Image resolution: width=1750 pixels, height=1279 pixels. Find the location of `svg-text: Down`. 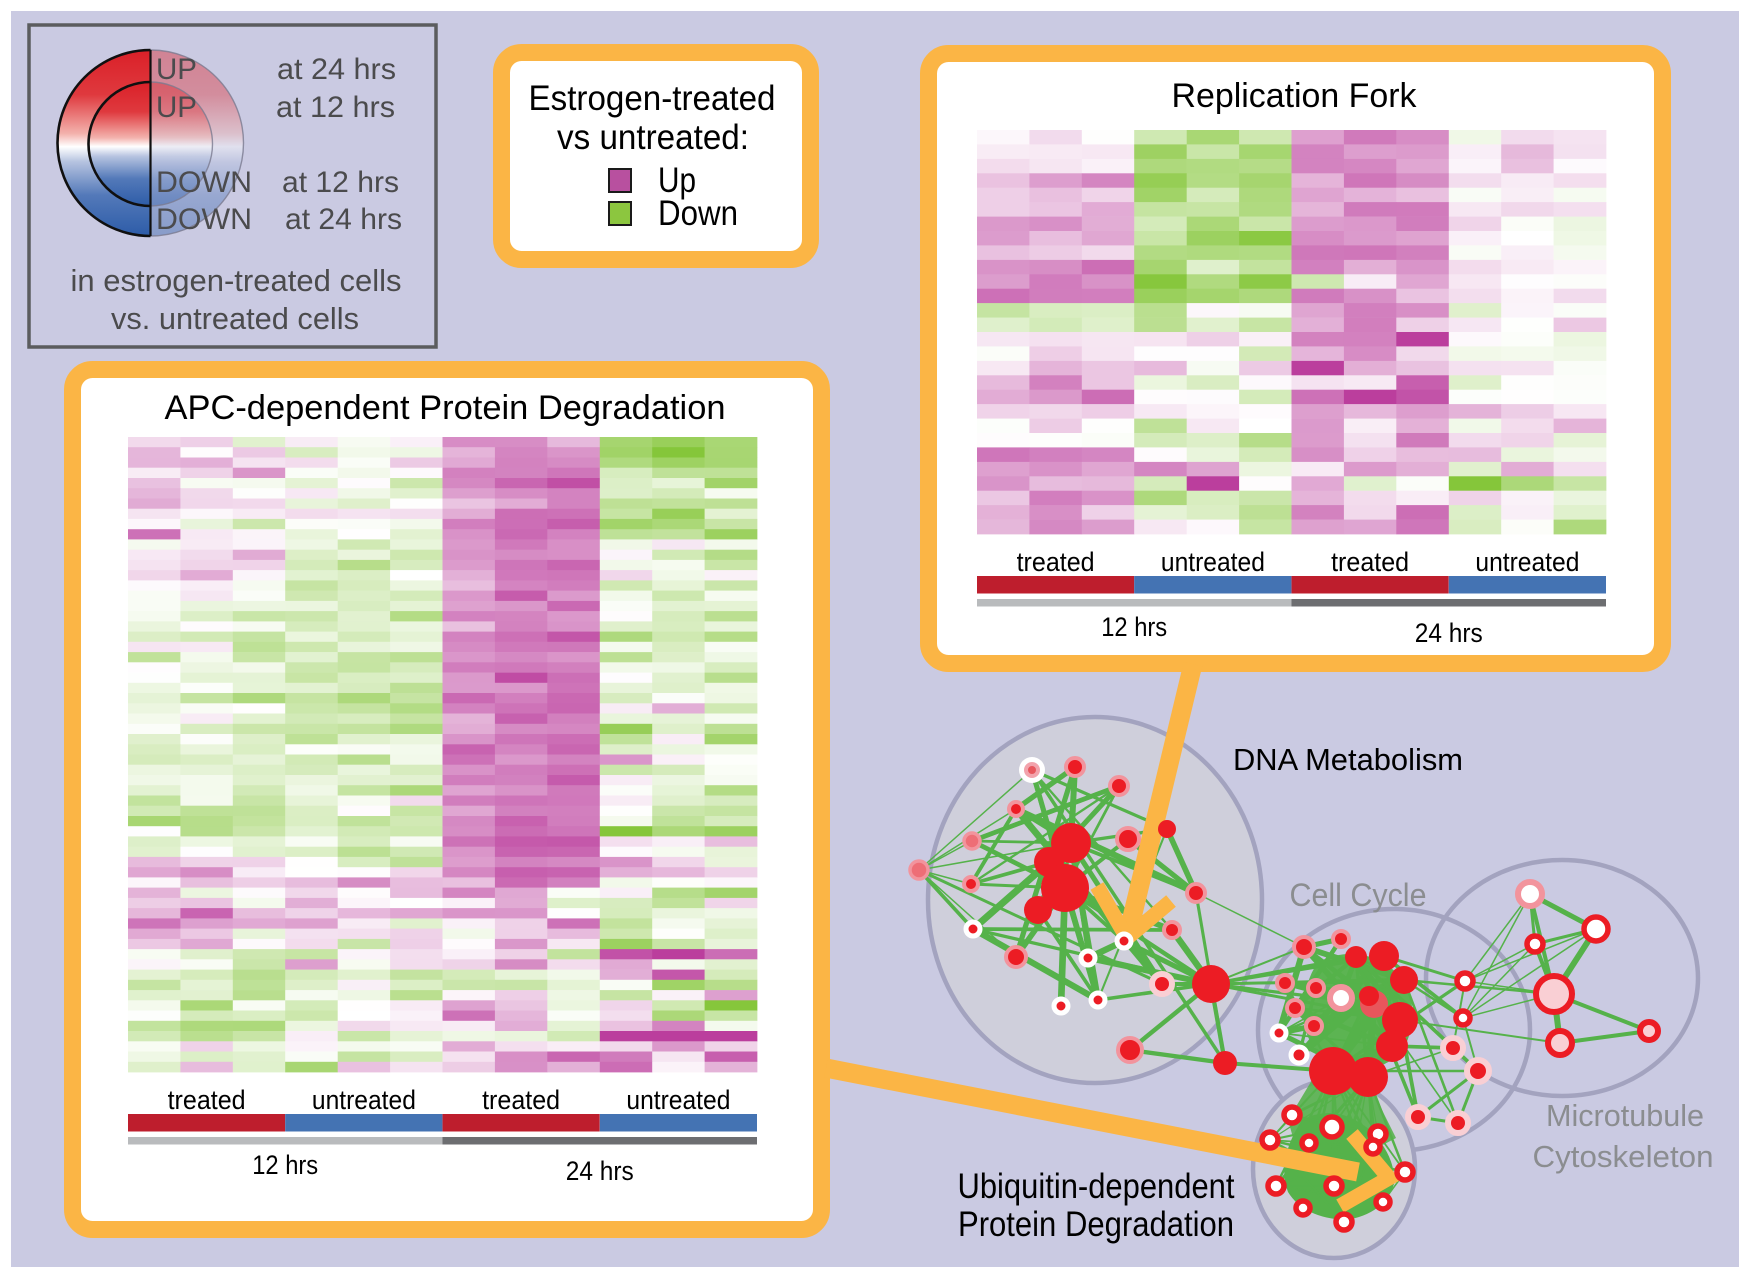

svg-text: Down is located at coordinates (698, 213).